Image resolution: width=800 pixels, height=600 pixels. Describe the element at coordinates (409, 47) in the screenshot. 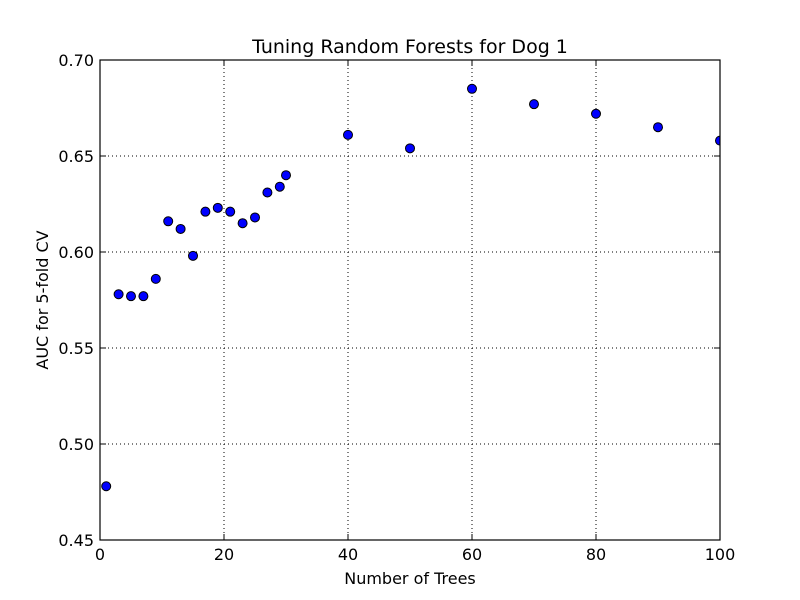

I see `chart-title: Tuning Random Forests for Dog 1` at that location.